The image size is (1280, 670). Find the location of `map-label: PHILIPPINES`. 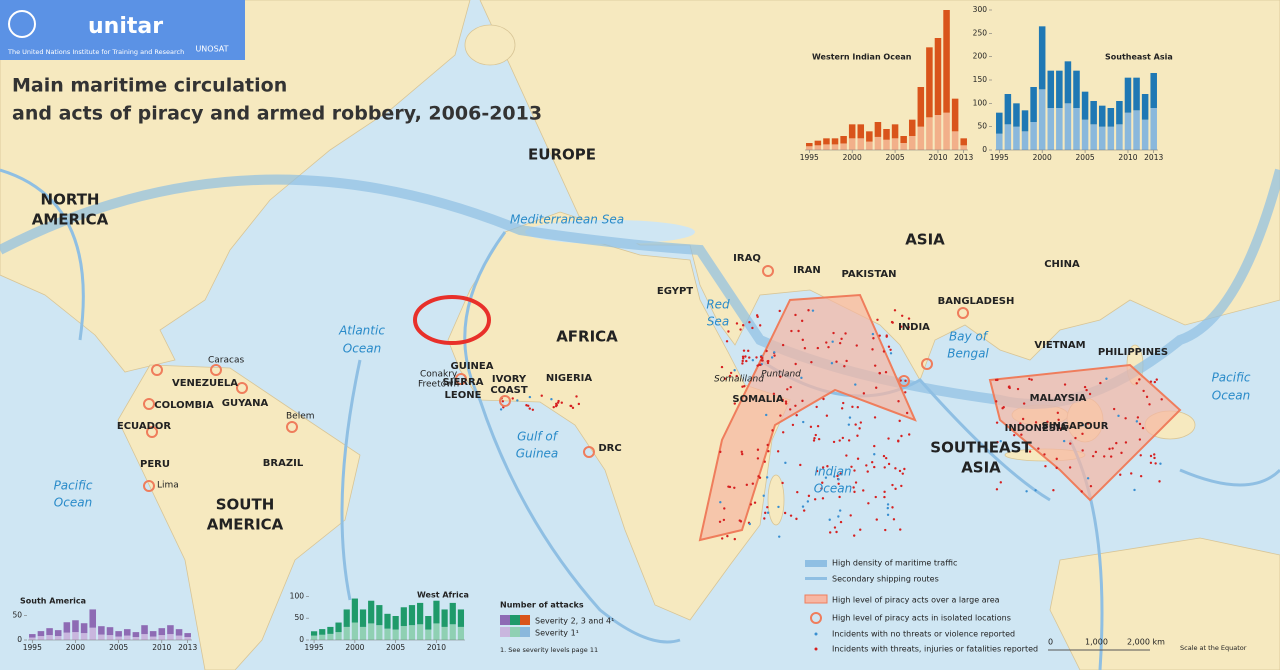

map-label: PHILIPPINES is located at coordinates (1133, 352).